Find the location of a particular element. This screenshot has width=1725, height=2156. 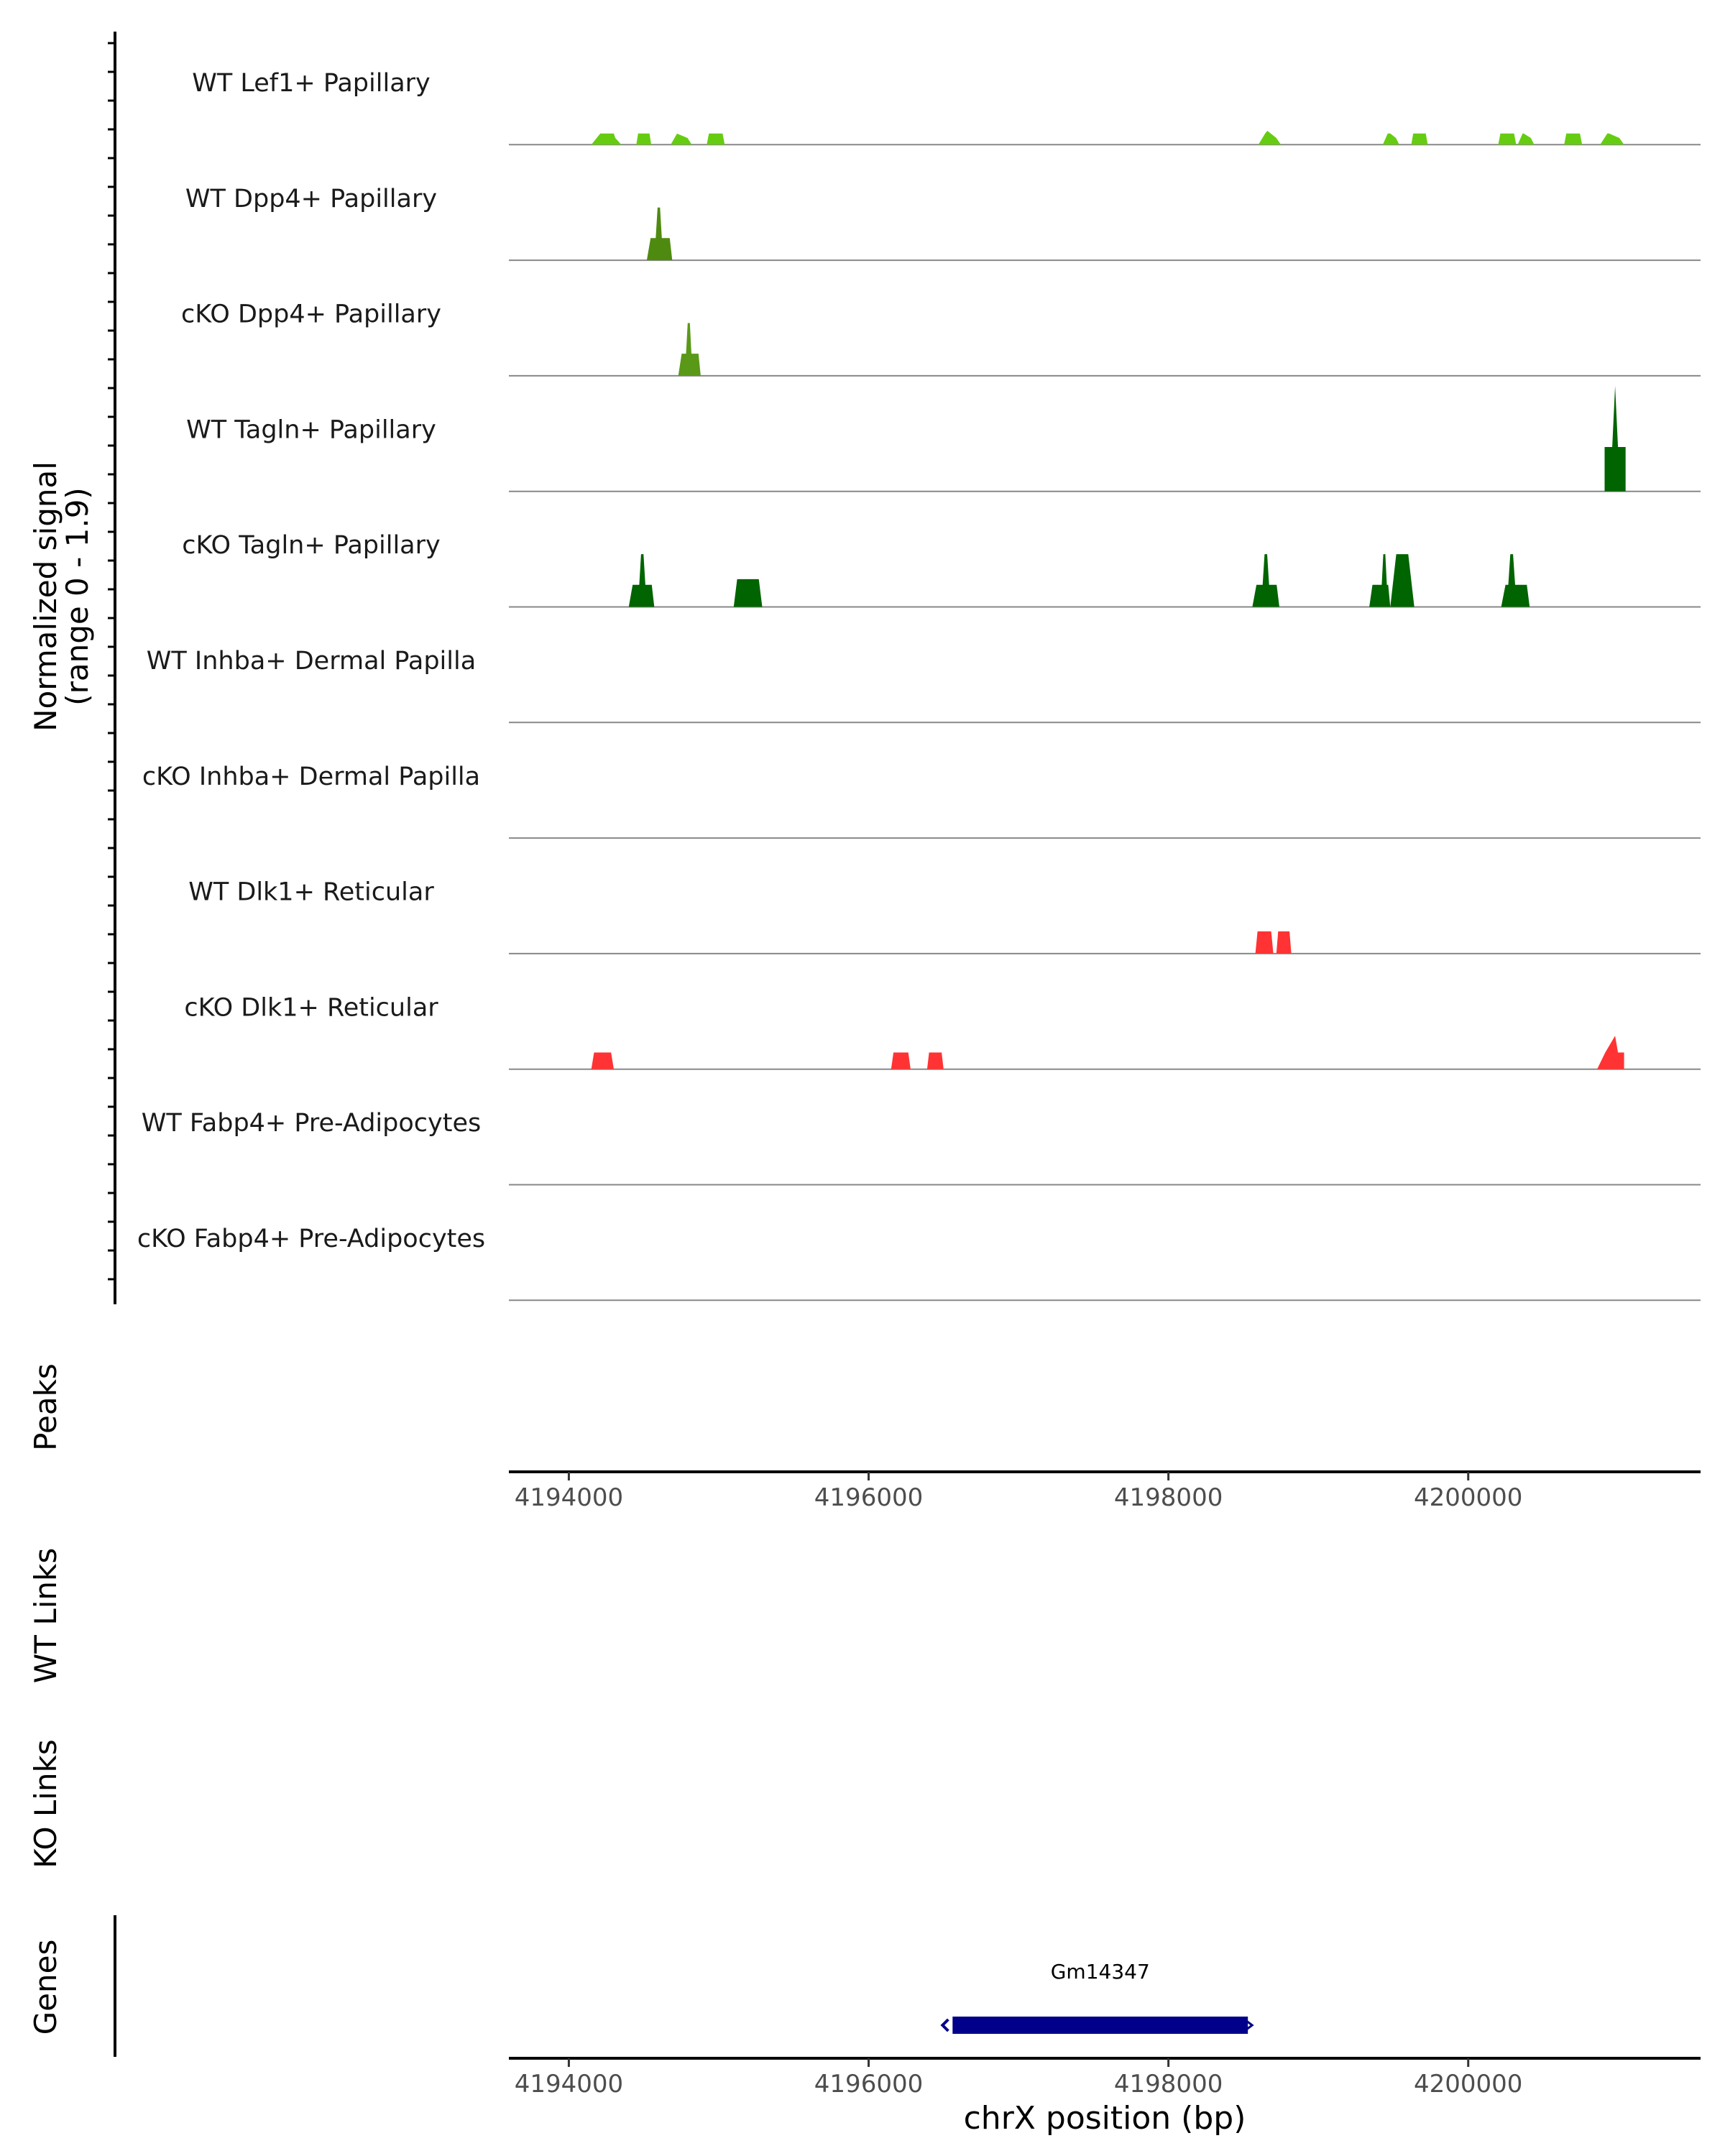

track-0: WT Lef1+ Papillary is located at coordinates (946, 108).